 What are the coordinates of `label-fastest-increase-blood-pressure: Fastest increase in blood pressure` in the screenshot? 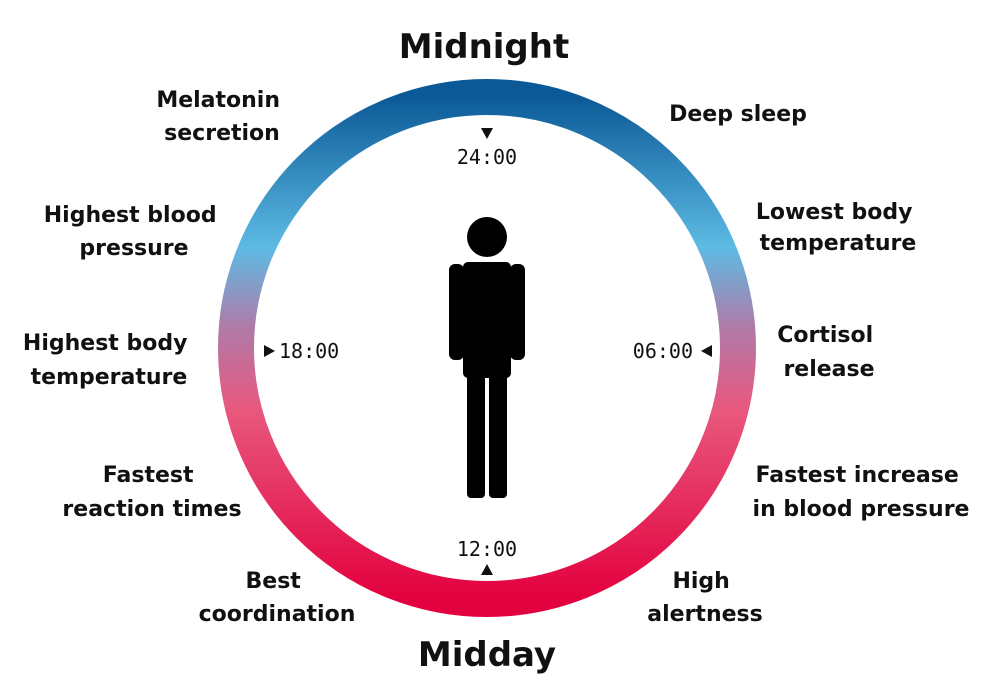 It's located at (861, 492).